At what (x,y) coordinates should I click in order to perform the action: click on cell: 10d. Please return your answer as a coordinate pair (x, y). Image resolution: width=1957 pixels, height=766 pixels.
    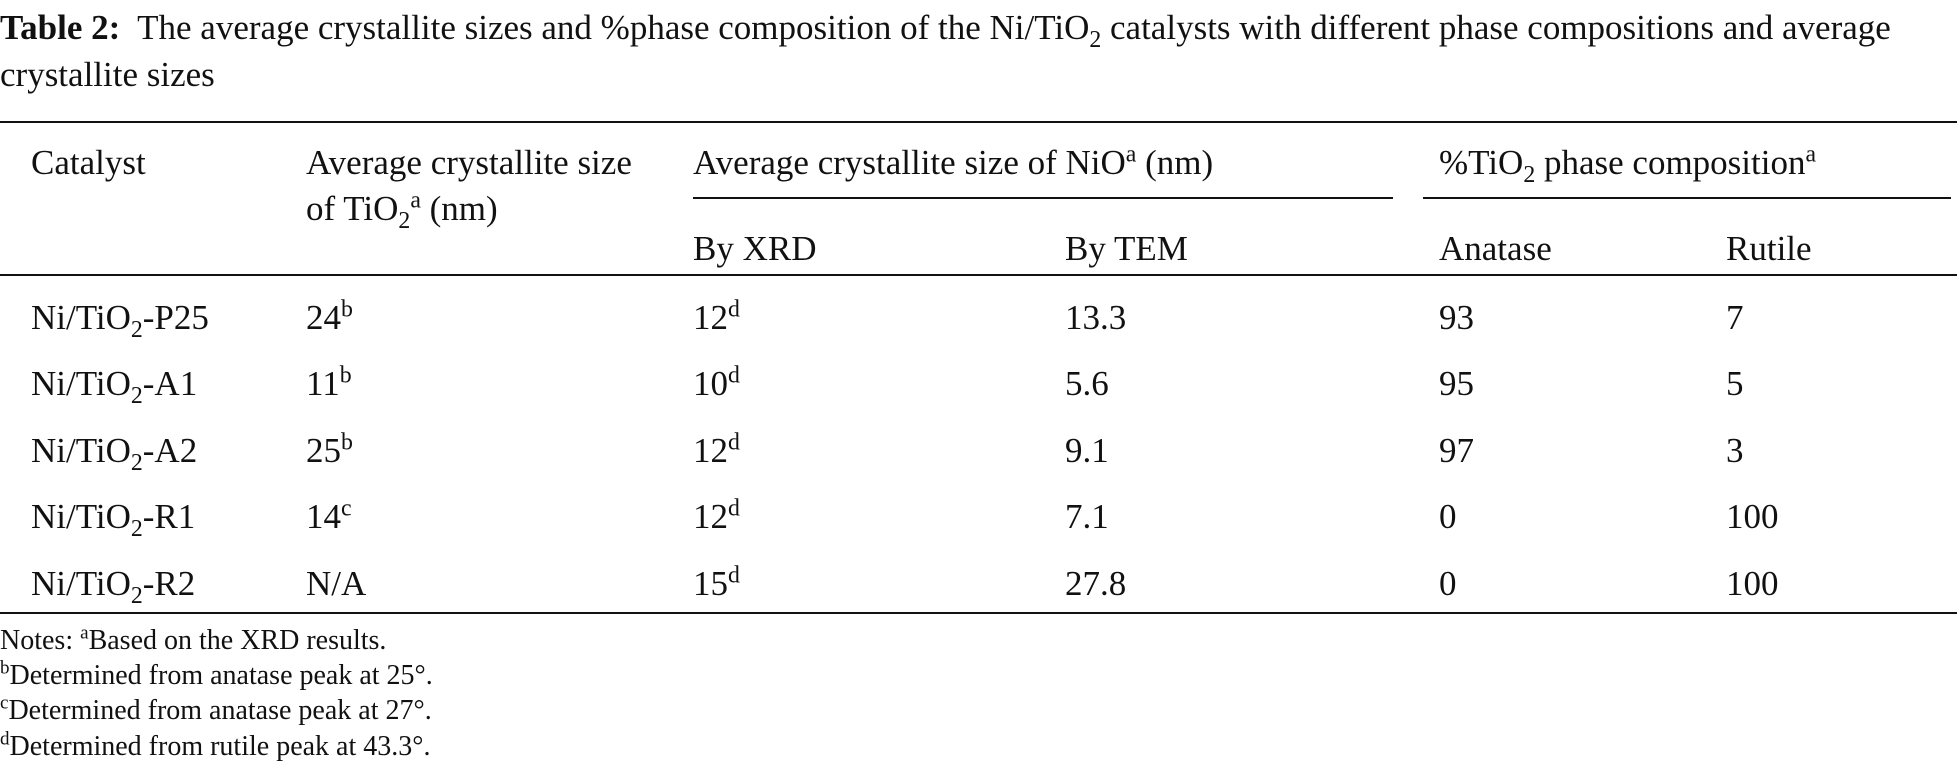
    Looking at the image, I should click on (716, 384).